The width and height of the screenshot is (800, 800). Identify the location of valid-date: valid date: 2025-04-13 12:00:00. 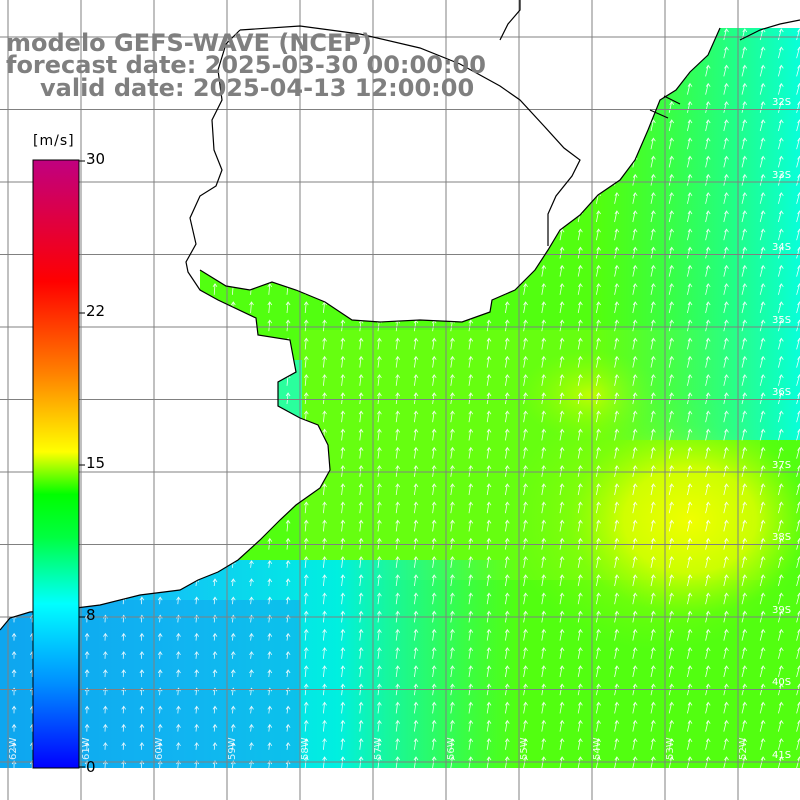
(257, 88).